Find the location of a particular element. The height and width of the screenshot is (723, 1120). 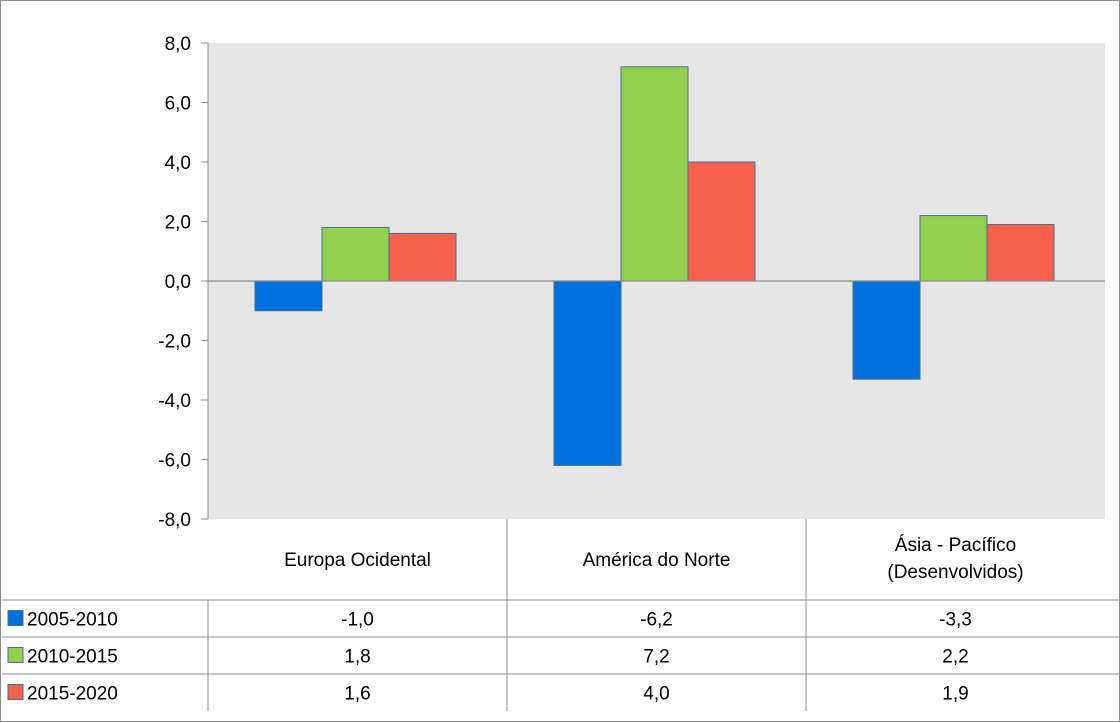

table-cell-value: 2,2 is located at coordinates (955, 657).